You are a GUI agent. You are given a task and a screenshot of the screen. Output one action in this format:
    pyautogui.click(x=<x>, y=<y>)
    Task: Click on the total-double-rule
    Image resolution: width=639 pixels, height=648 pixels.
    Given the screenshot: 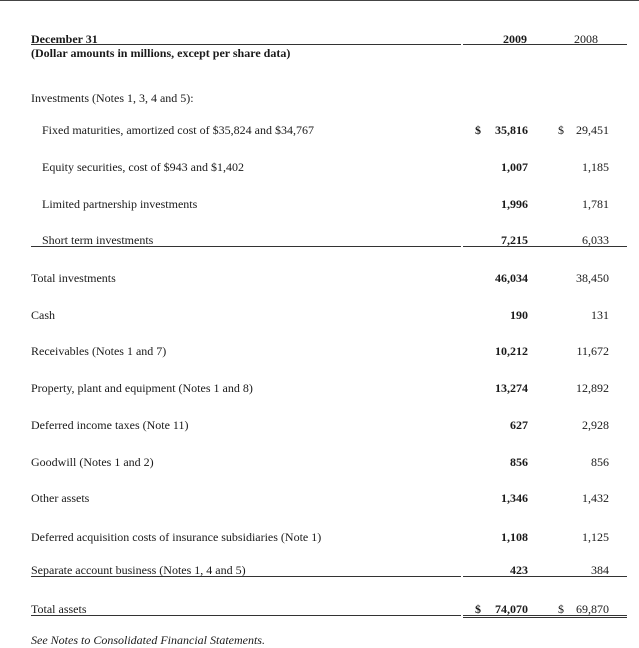 What is the action you would take?
    pyautogui.click(x=545, y=616)
    